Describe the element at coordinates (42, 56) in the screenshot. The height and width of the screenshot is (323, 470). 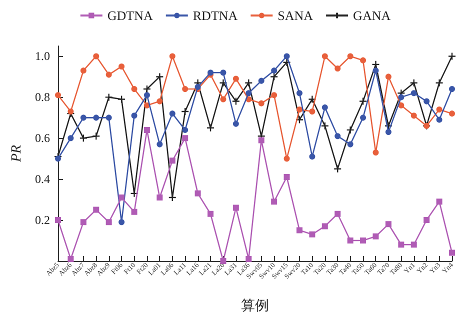
I see `y-tick-label: 1.0` at that location.